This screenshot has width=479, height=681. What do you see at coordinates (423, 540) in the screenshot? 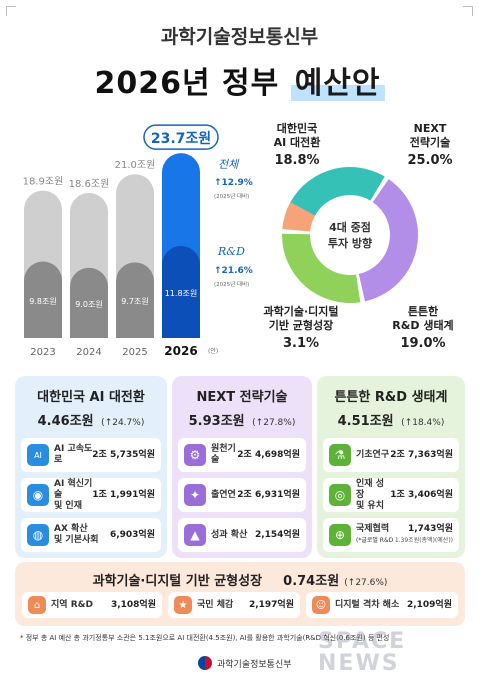
I see `item-value-sub: 1.39조원(총액)(예산))` at bounding box center [423, 540].